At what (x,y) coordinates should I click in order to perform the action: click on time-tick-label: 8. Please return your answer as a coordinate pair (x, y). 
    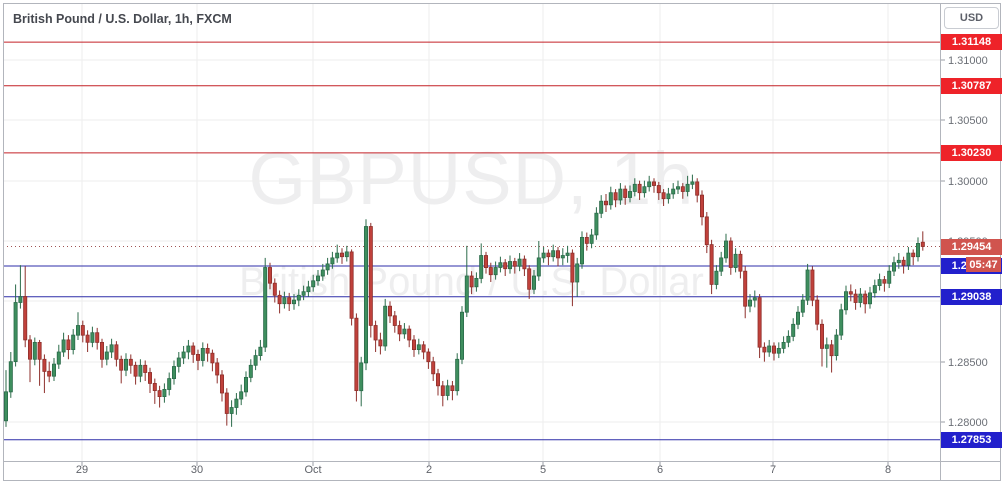
    Looking at the image, I should click on (888, 470).